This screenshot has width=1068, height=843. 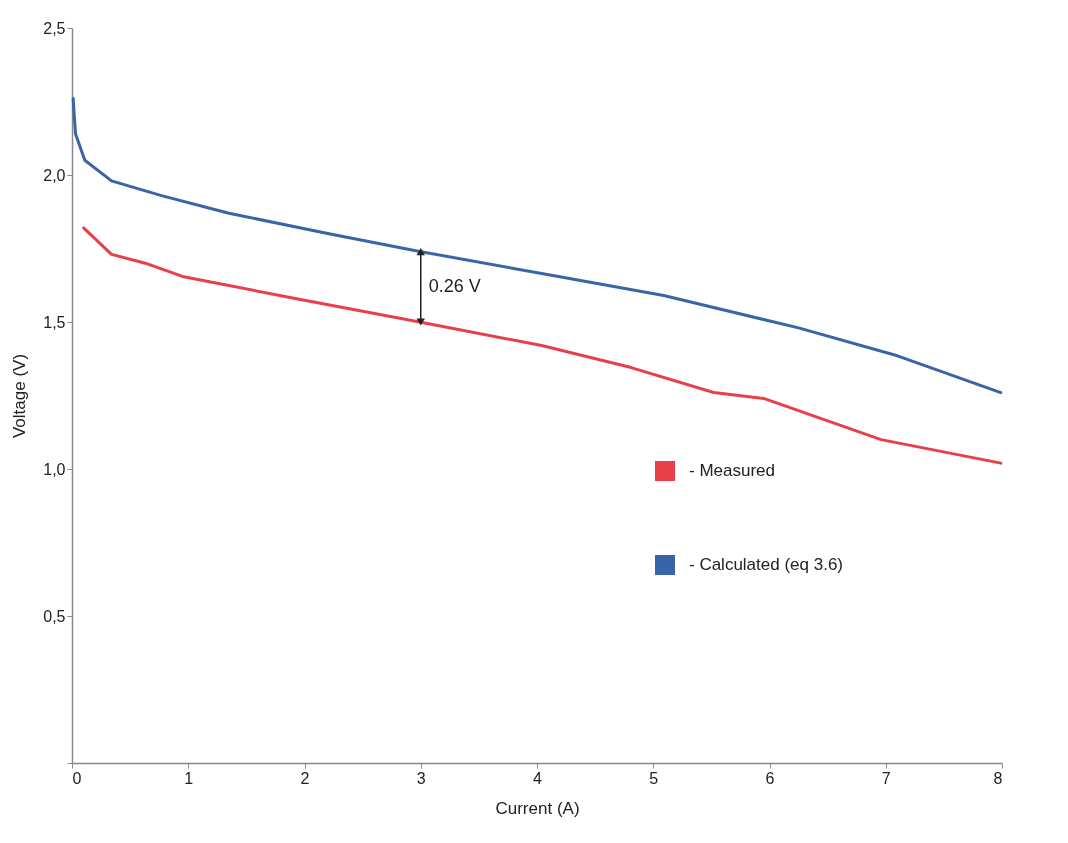 What do you see at coordinates (454, 285) in the screenshot?
I see `annotation: 0.26 V` at bounding box center [454, 285].